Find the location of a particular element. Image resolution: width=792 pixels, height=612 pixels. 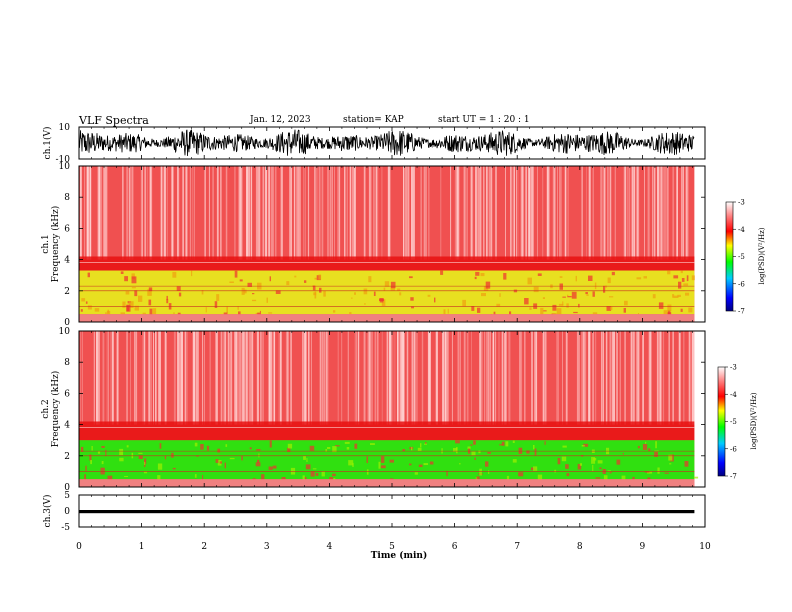

ch1-cbtick-label-4: -7 is located at coordinates (741, 312).